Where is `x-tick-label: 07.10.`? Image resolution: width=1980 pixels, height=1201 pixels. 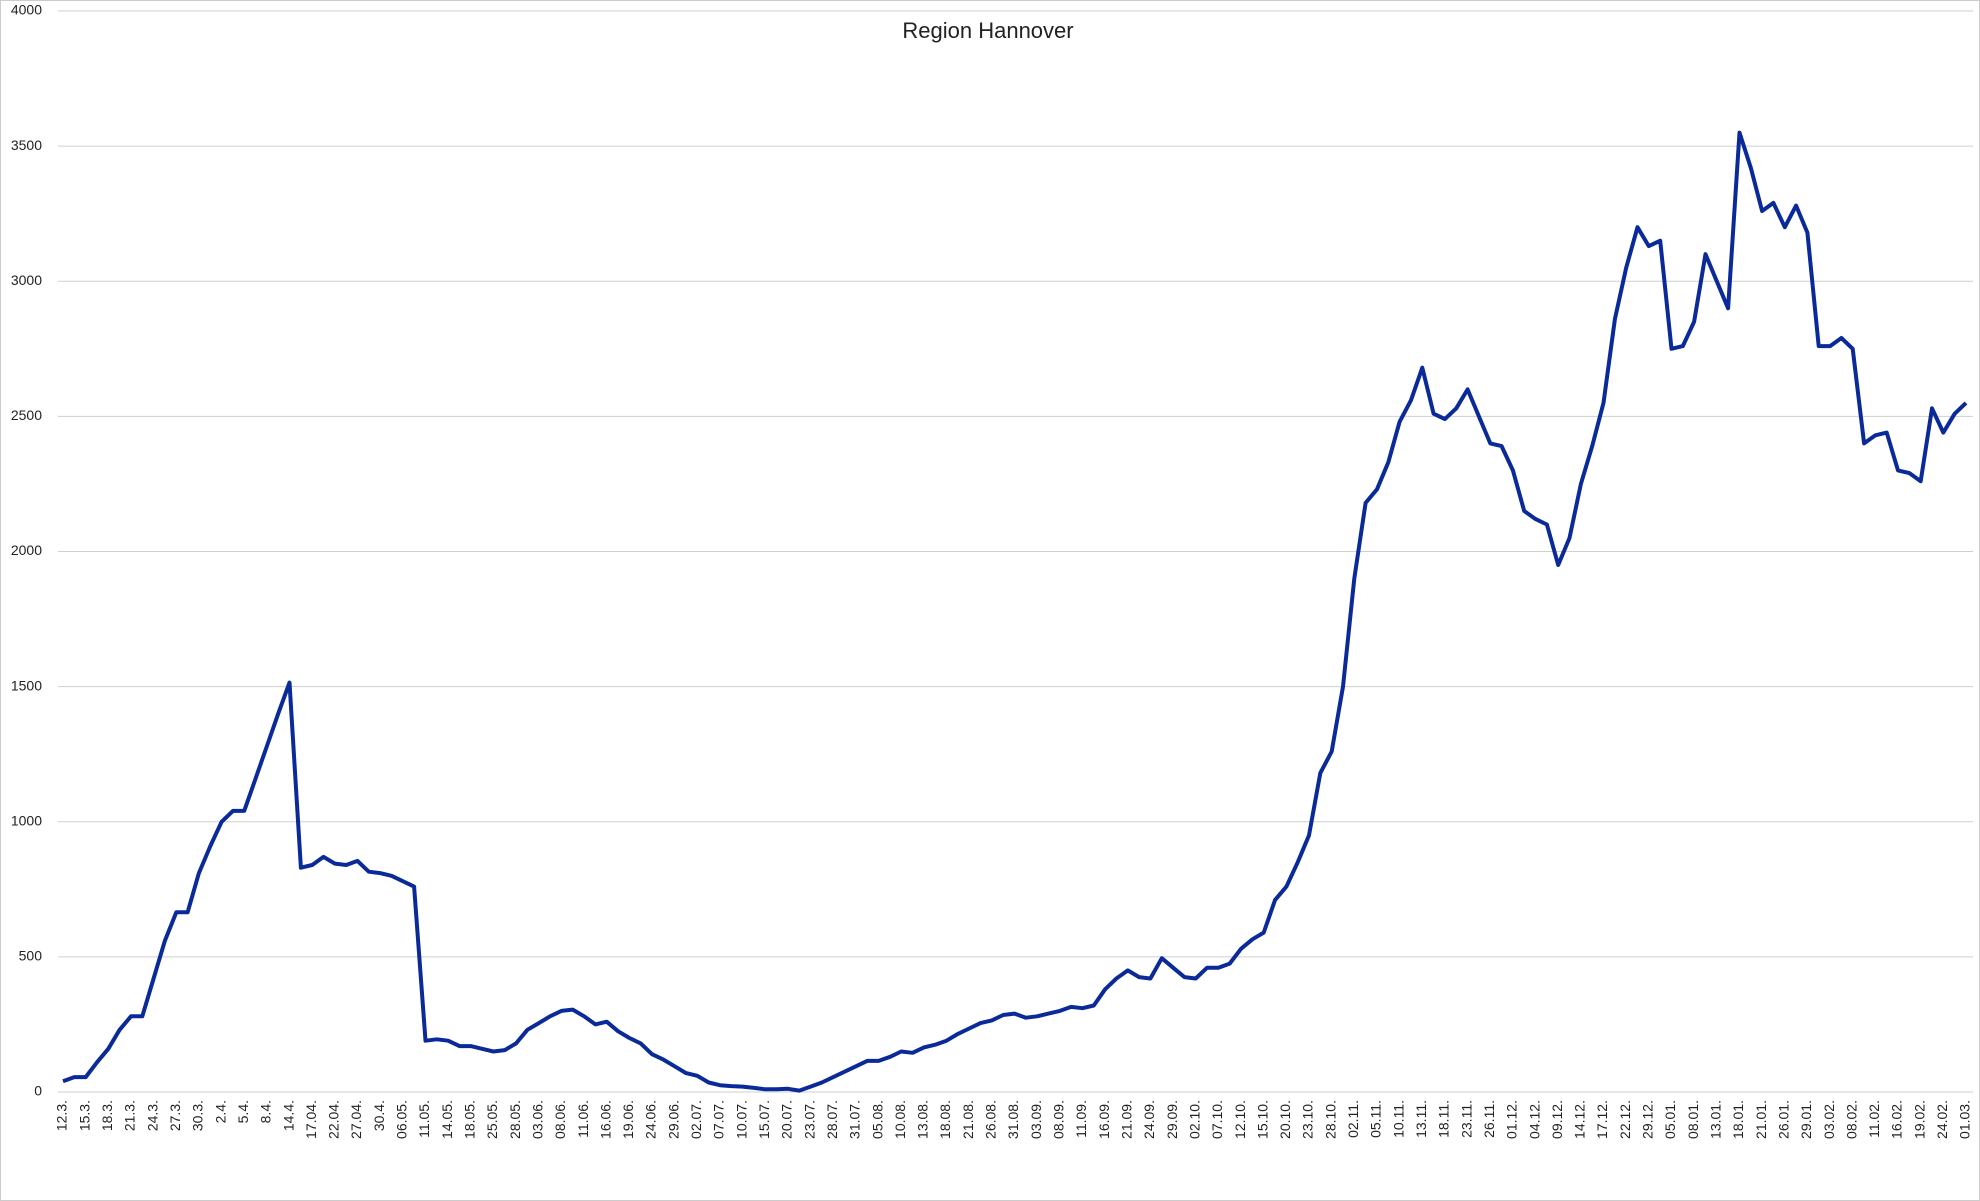
x-tick-label: 07.10. is located at coordinates (1217, 1119).